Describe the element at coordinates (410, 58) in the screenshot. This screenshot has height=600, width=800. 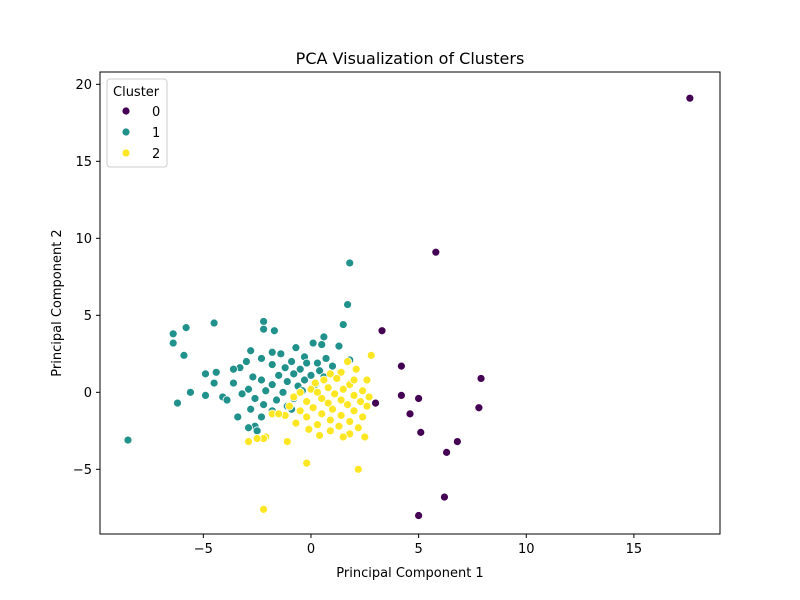
I see `chart-title: PCA Visualization of Clusters` at that location.